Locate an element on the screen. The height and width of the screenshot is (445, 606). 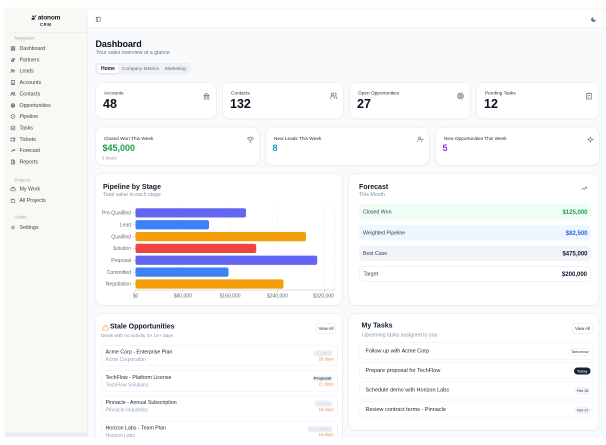
svg-text: Qualified is located at coordinates (121, 237).